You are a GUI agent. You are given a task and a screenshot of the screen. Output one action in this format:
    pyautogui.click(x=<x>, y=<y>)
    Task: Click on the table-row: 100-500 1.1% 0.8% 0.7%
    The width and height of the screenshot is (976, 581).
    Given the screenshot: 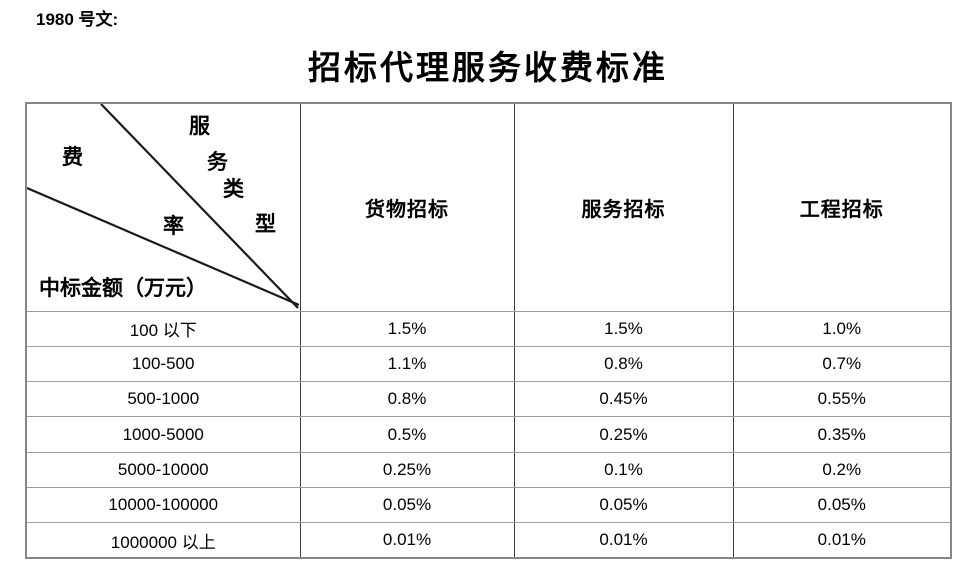 What is the action you would take?
    pyautogui.click(x=488, y=364)
    